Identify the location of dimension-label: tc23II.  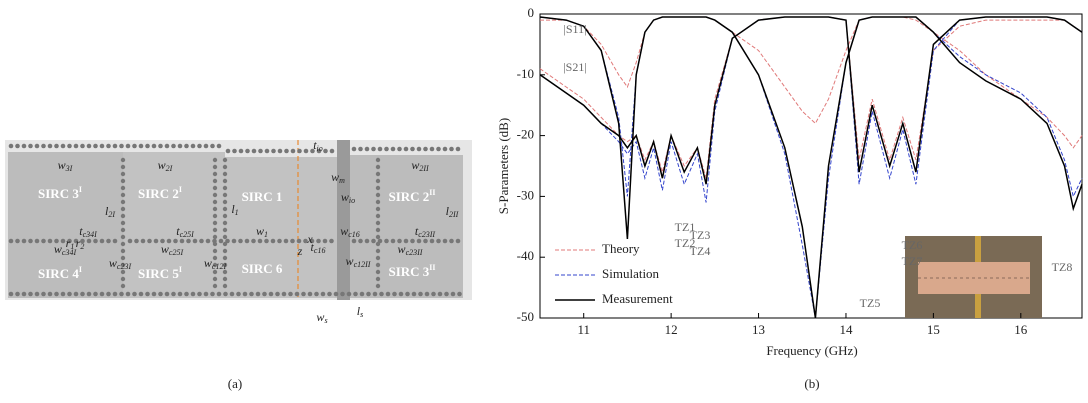
(425, 231).